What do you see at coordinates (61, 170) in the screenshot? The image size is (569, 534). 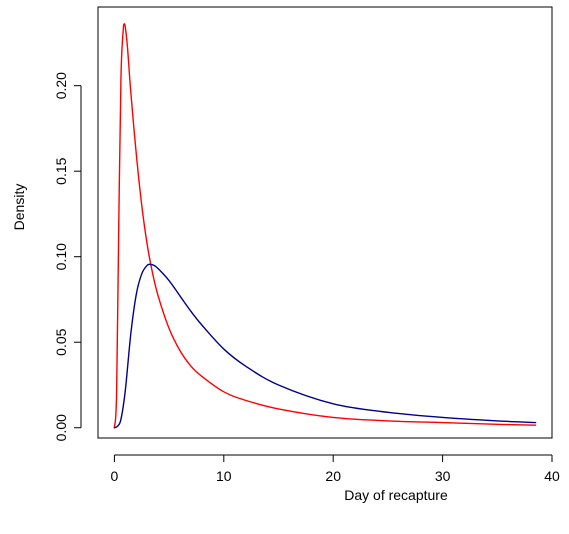 I see `y-tick-label: 0.15` at bounding box center [61, 170].